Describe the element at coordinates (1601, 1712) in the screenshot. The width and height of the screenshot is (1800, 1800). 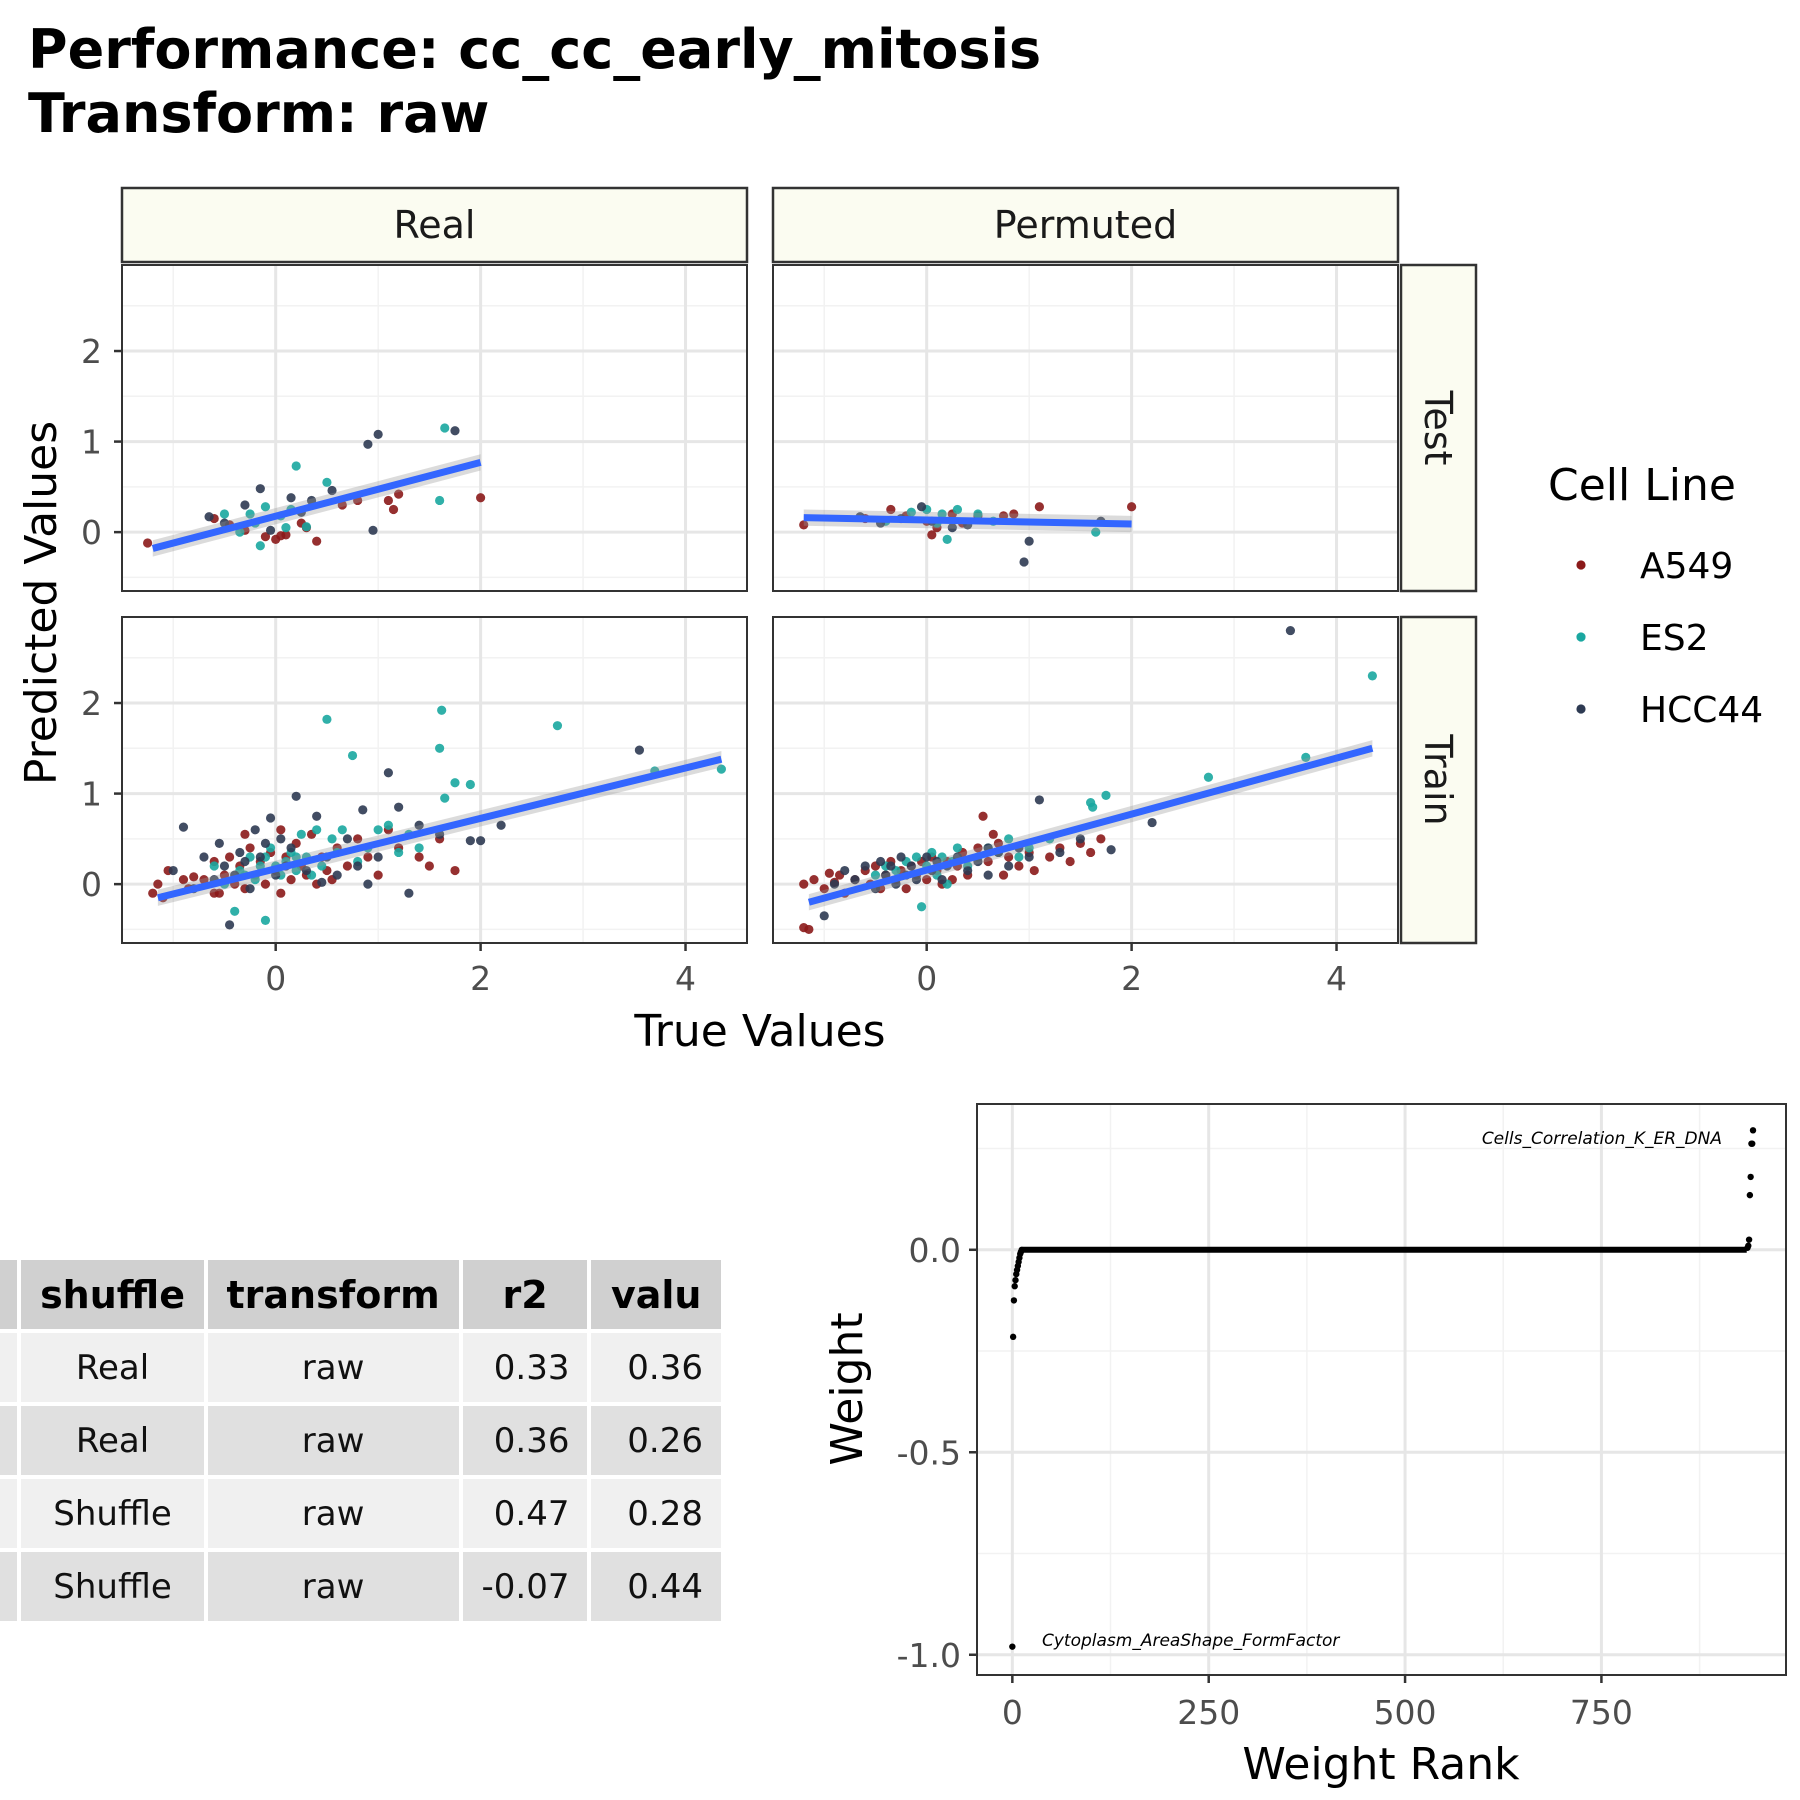
I see `x-tick-label: 750` at that location.